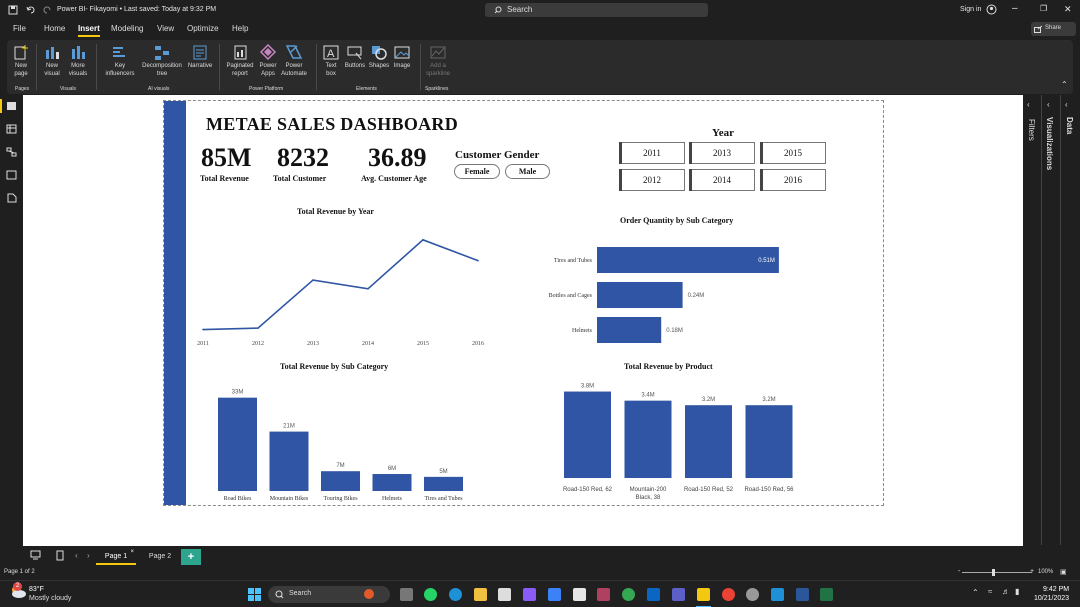 This screenshot has width=1080, height=607. I want to click on year-2011-button: 2011, so click(652, 153).